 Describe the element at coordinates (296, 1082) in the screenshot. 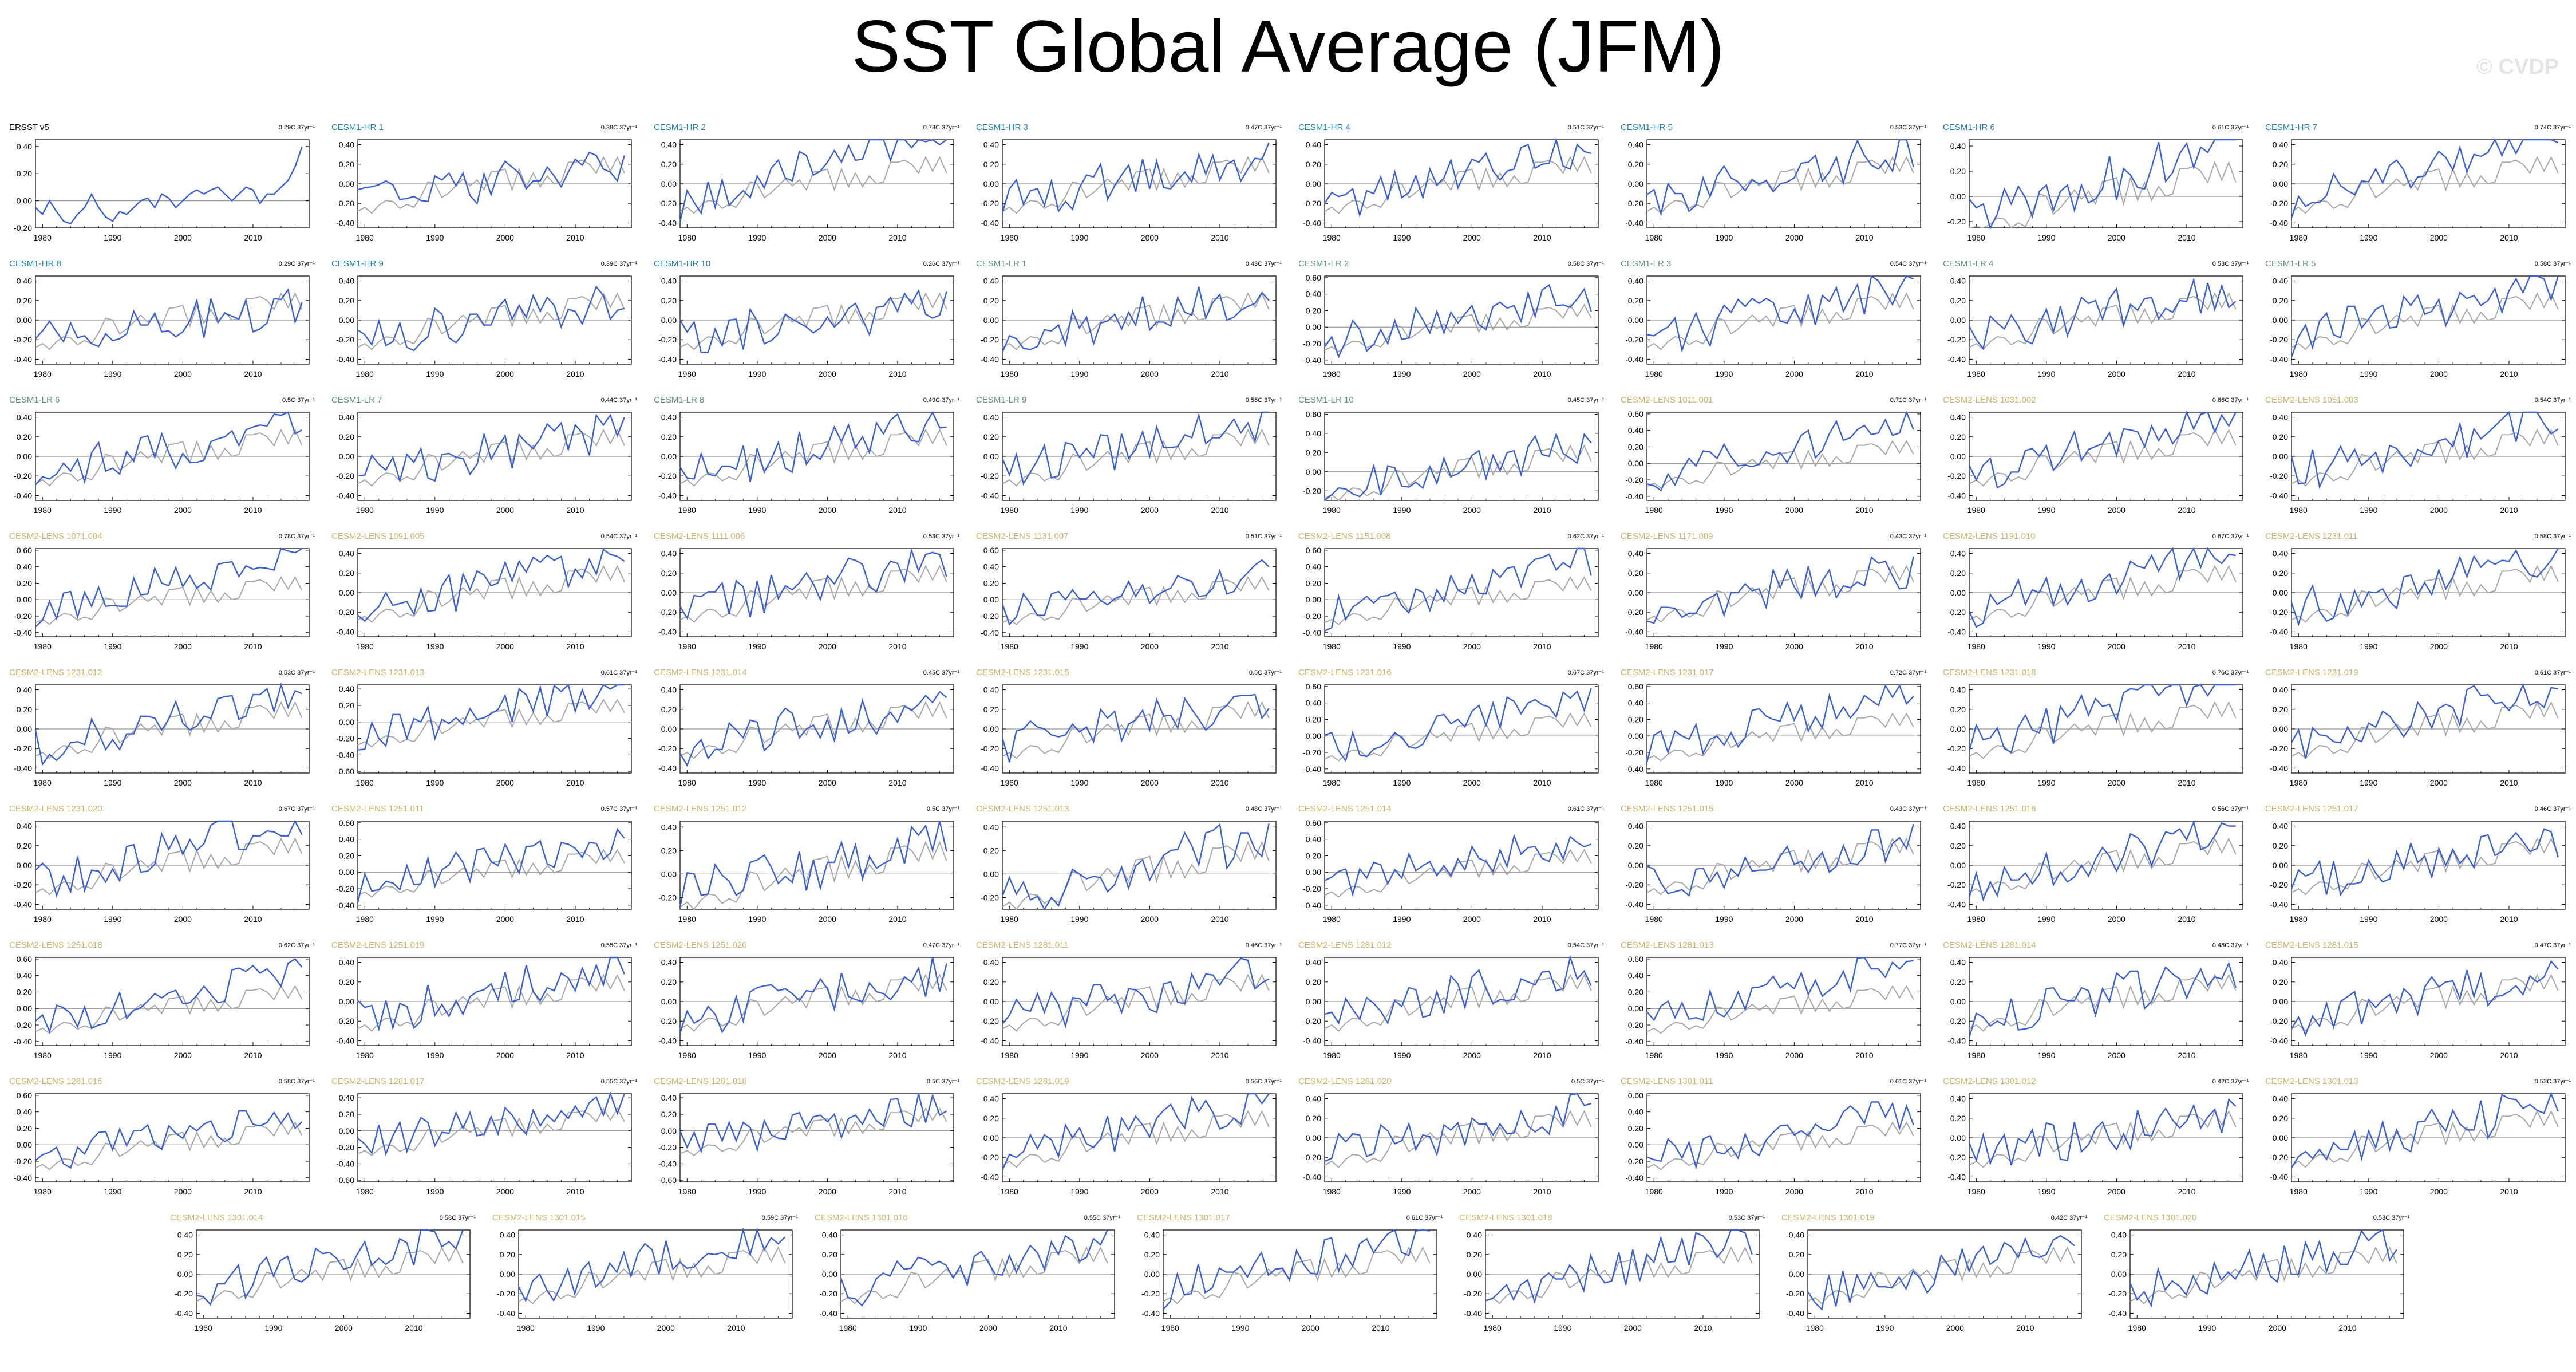

I see `panel-trend-label: 0.58C 37yr⁻¹` at that location.